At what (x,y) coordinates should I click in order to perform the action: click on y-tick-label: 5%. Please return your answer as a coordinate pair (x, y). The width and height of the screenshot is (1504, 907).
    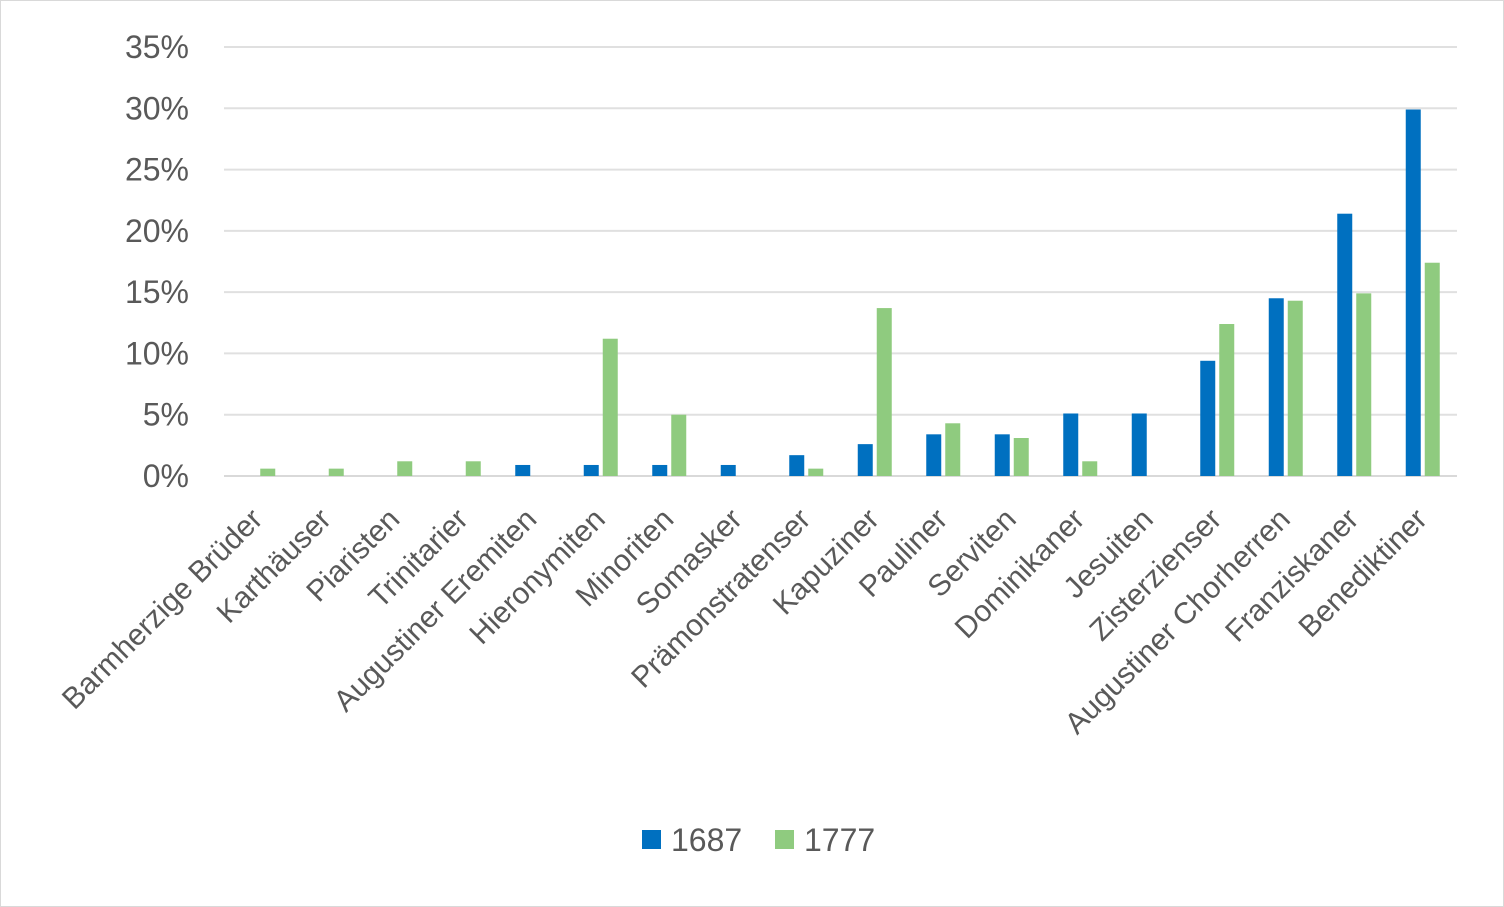
    Looking at the image, I should click on (166, 415).